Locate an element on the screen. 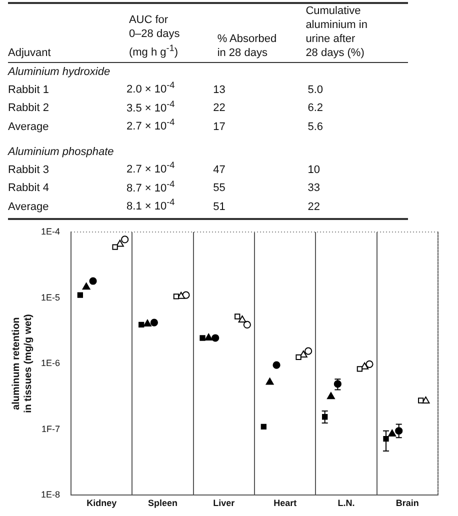 The height and width of the screenshot is (516, 458). text: Average 8.1 × 10$^{-4}$ 51 22 is located at coordinates (164, 205).